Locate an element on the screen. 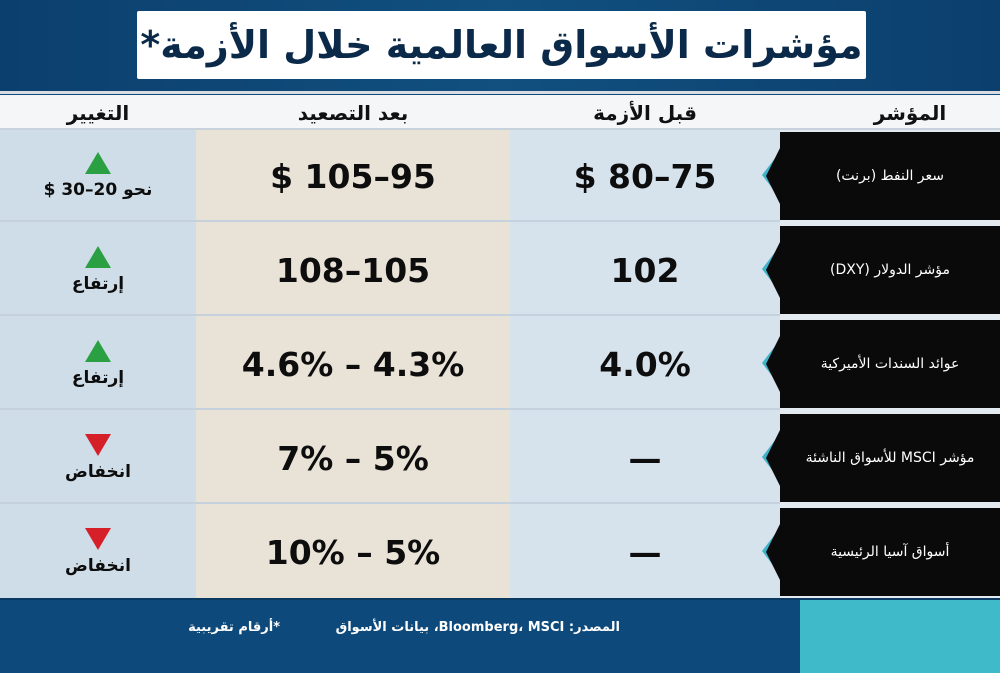 The height and width of the screenshot is (673, 1000). change-cell-oil: نحو 20–30 $ is located at coordinates (98, 176).